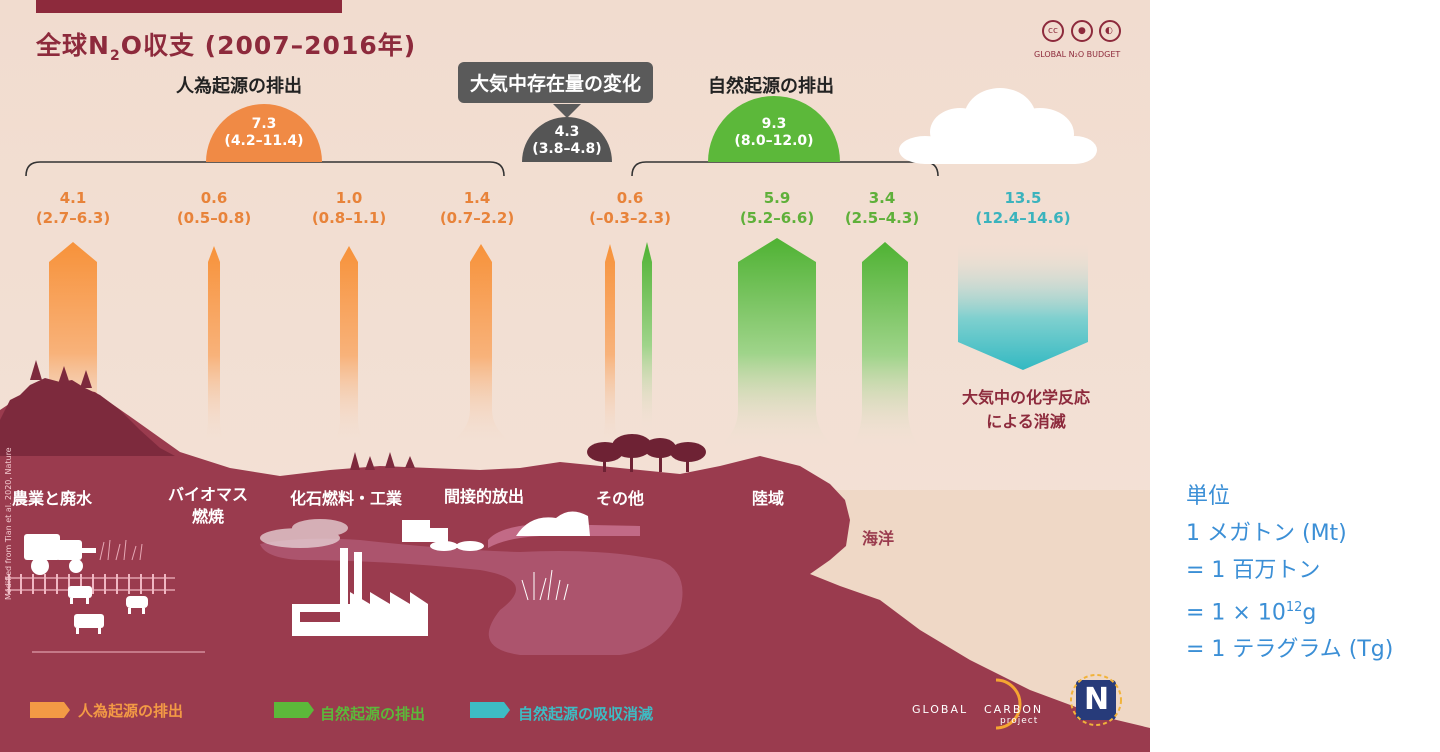 The image size is (1440, 752). What do you see at coordinates (73, 208) in the screenshot?
I see `flux-value-agriculture: 4.1 (2.7–6.3)` at bounding box center [73, 208].